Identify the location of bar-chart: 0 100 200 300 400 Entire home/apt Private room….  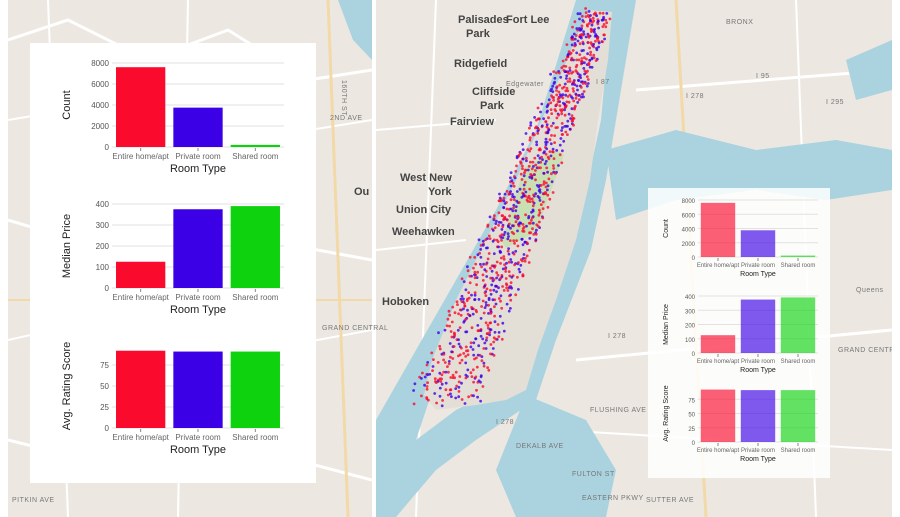
(172, 258).